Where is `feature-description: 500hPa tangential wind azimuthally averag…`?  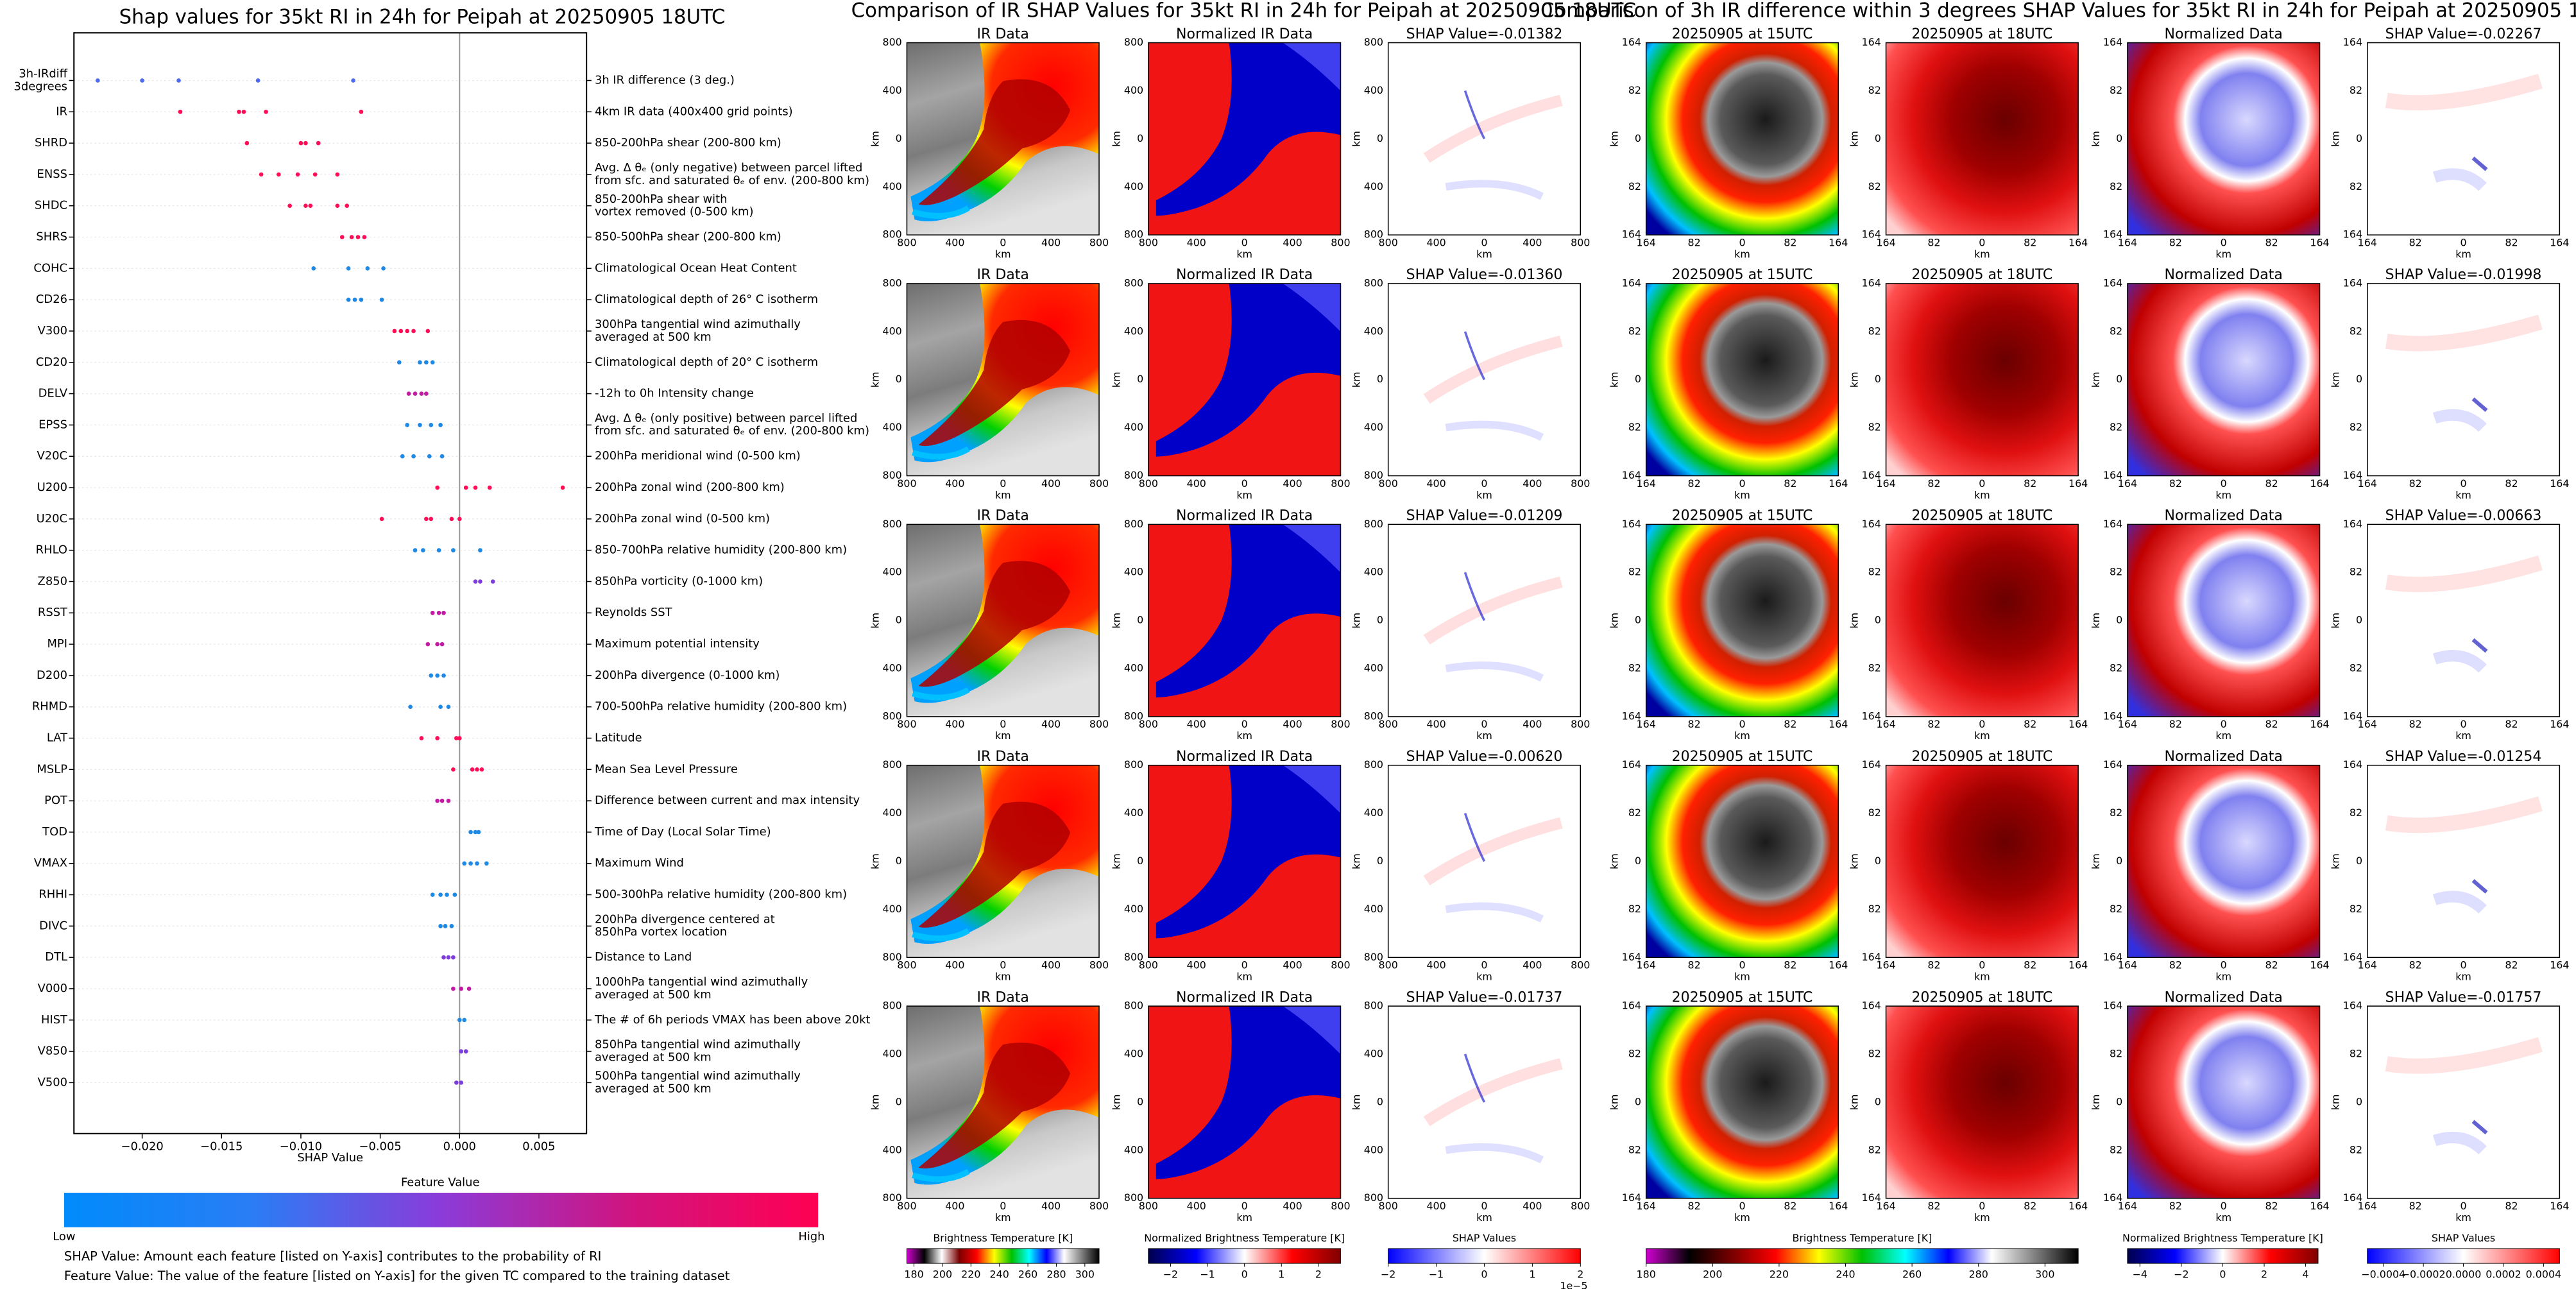
feature-description: 500hPa tangential wind azimuthally averag… is located at coordinates (698, 1083).